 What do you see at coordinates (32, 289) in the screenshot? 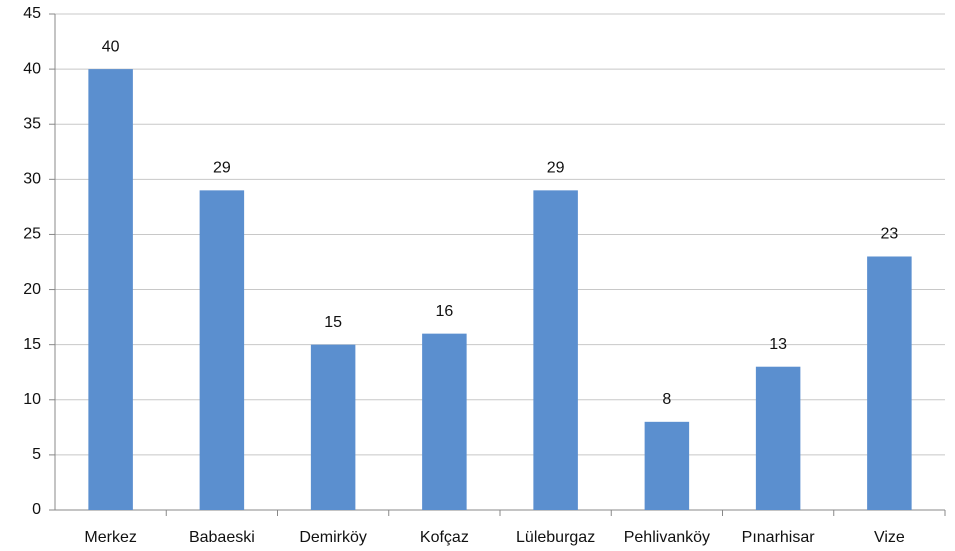
I see `y-tick-label: 20` at bounding box center [32, 289].